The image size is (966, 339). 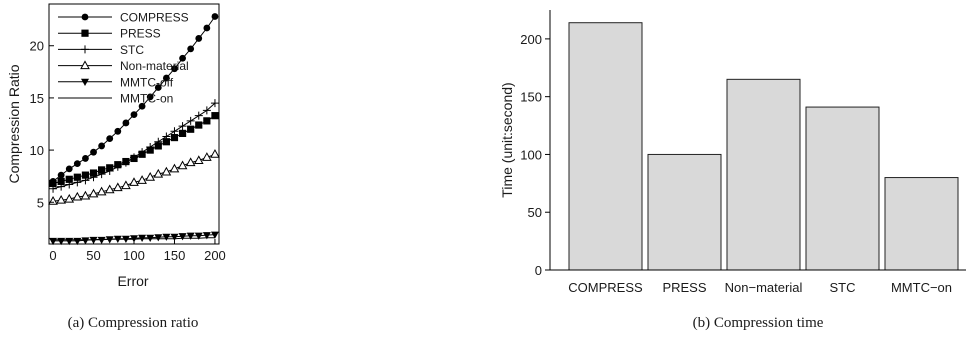 I want to click on y-tick-label: 10, so click(x=37, y=150).